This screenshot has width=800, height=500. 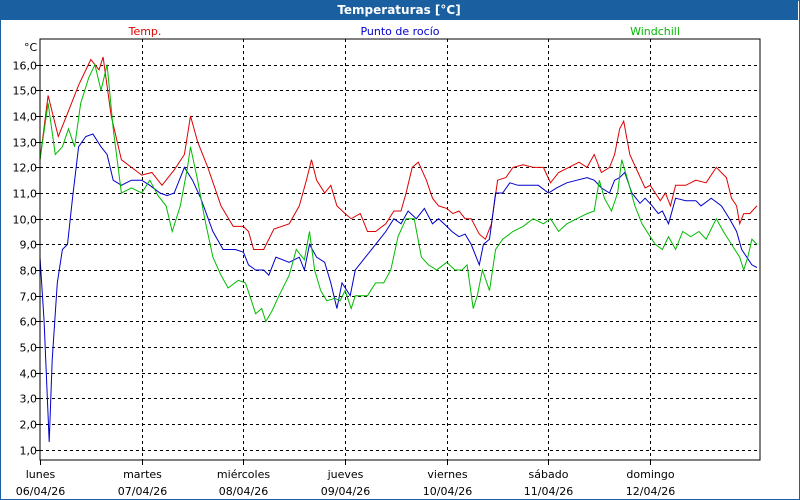 What do you see at coordinates (29, 322) in the screenshot?
I see `y-tick-label: 6,0` at bounding box center [29, 322].